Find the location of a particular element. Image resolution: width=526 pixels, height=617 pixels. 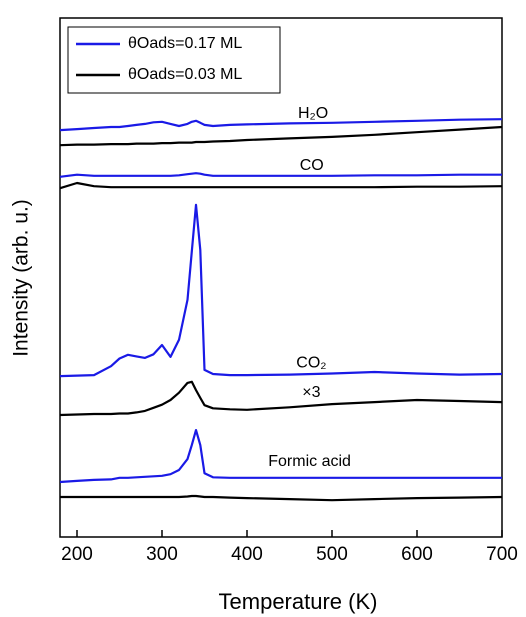

legend-box is located at coordinates (174, 60).